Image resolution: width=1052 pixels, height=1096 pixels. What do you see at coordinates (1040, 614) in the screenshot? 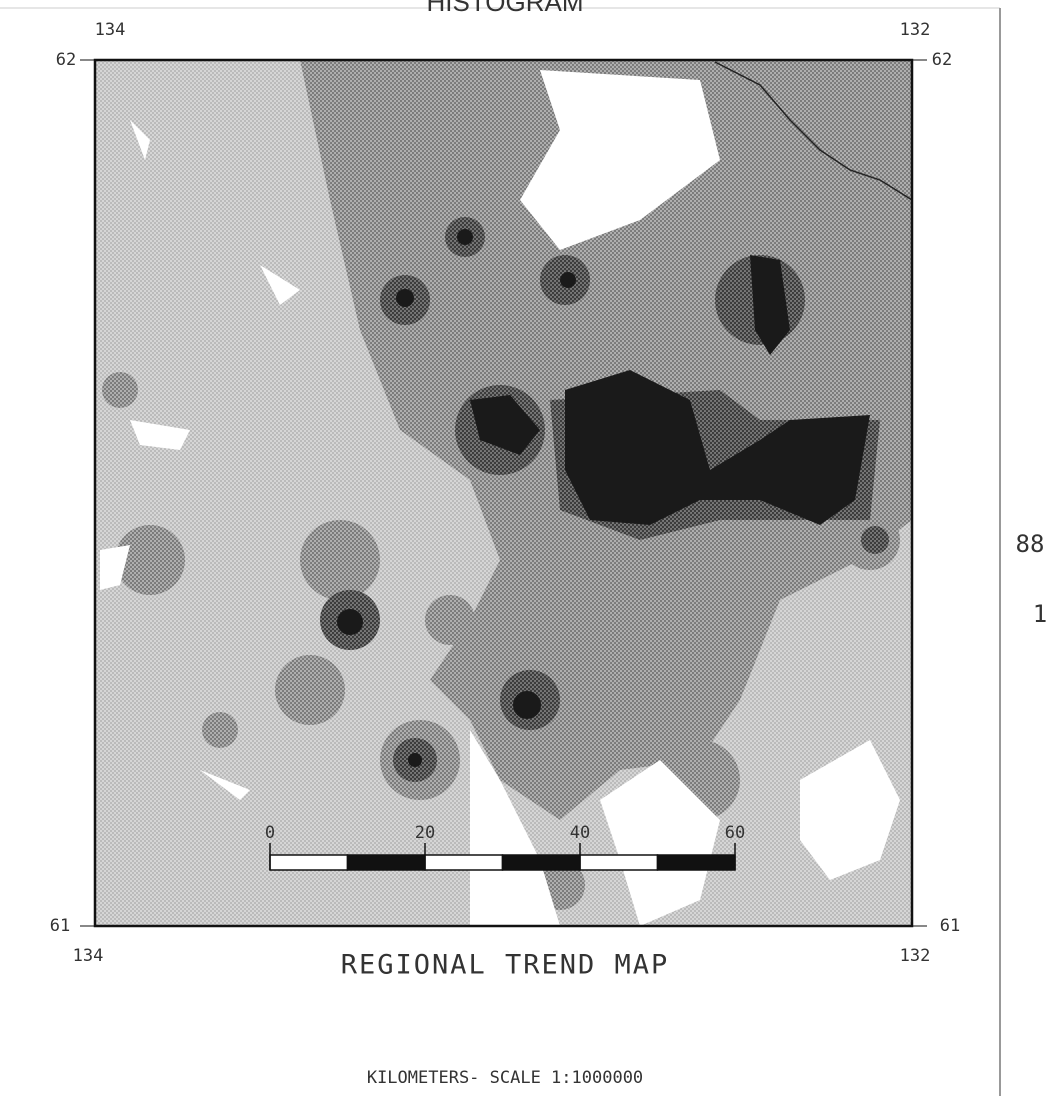
I see `margin-label: 1` at bounding box center [1040, 614].